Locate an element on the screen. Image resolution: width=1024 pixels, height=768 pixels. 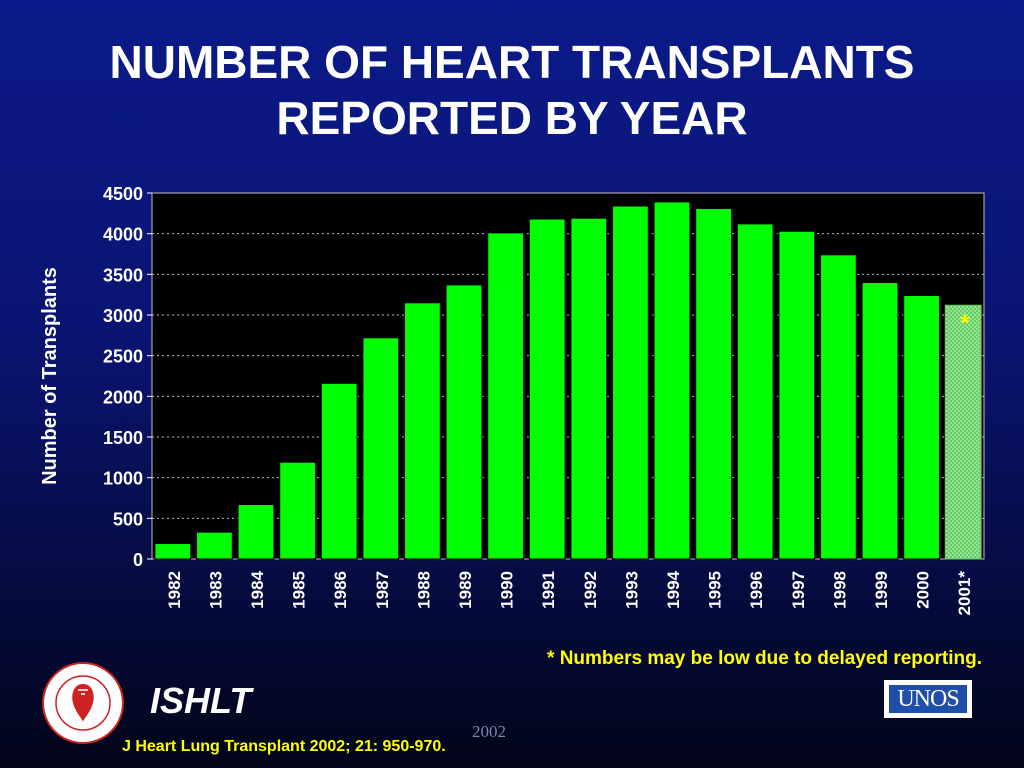
y-tick-label: 0 is located at coordinates (138, 560).